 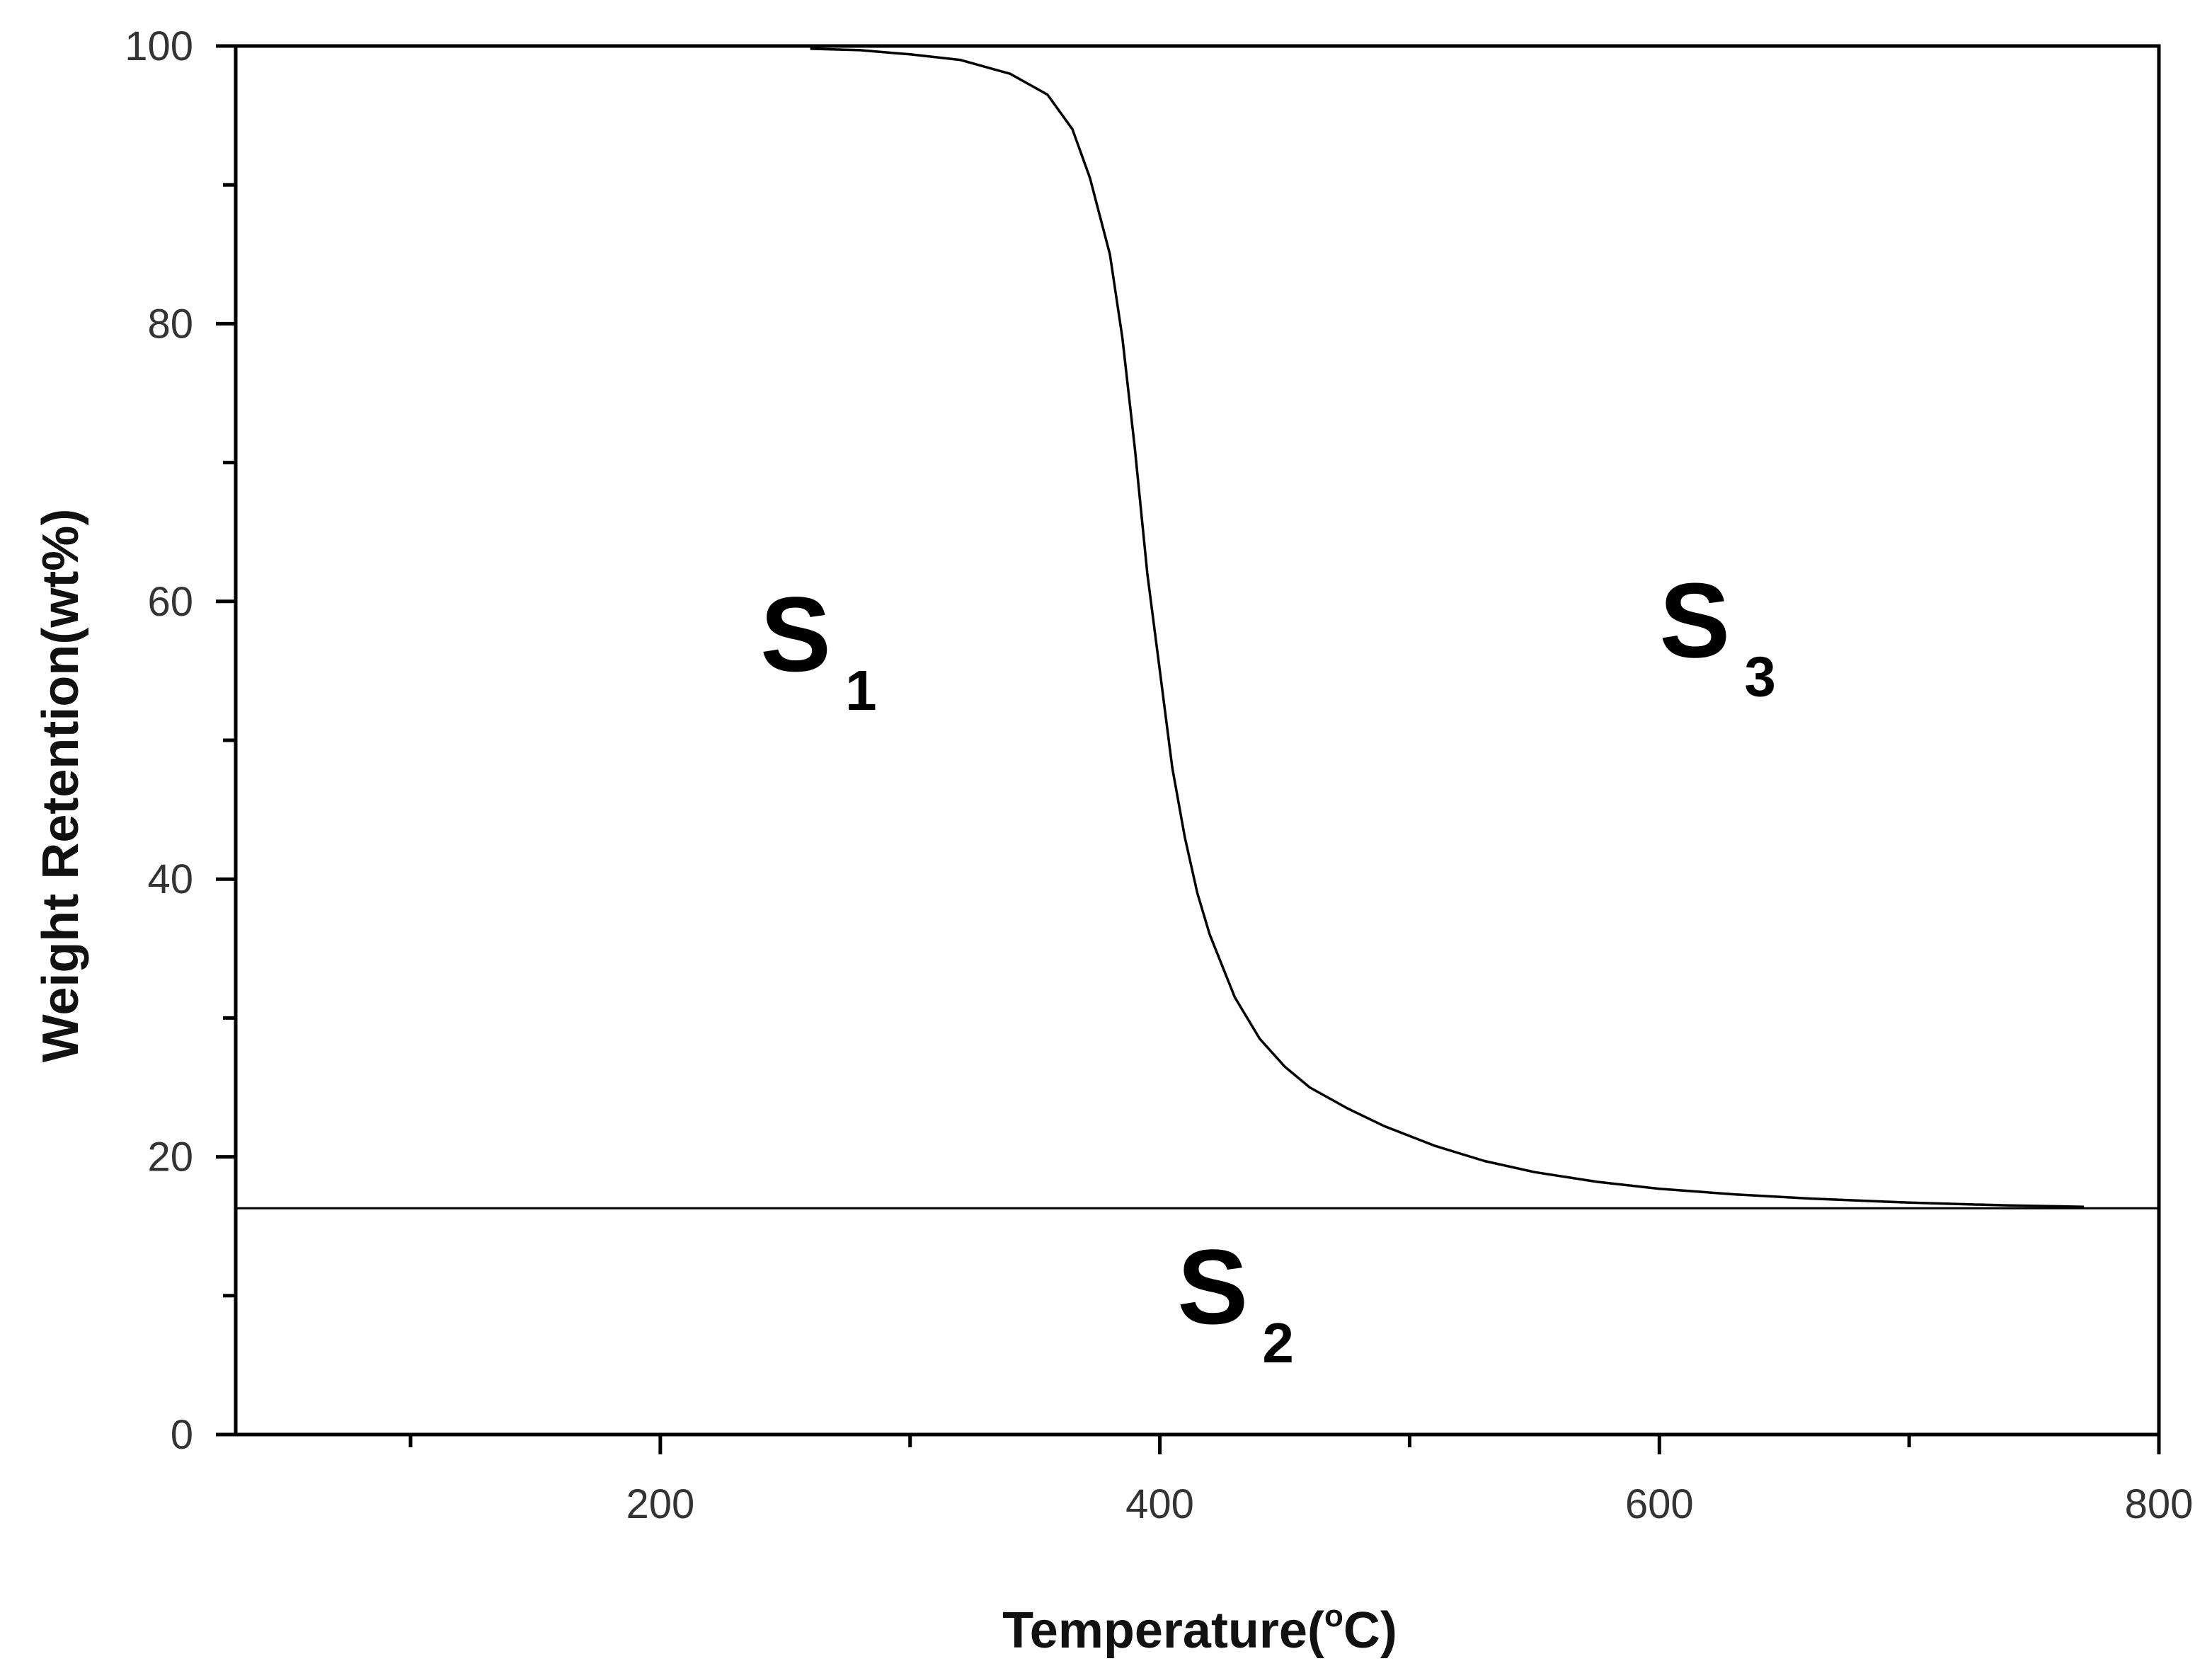 What do you see at coordinates (1199, 1629) in the screenshot?
I see `x-axis-title: Temperature(oC)` at bounding box center [1199, 1629].